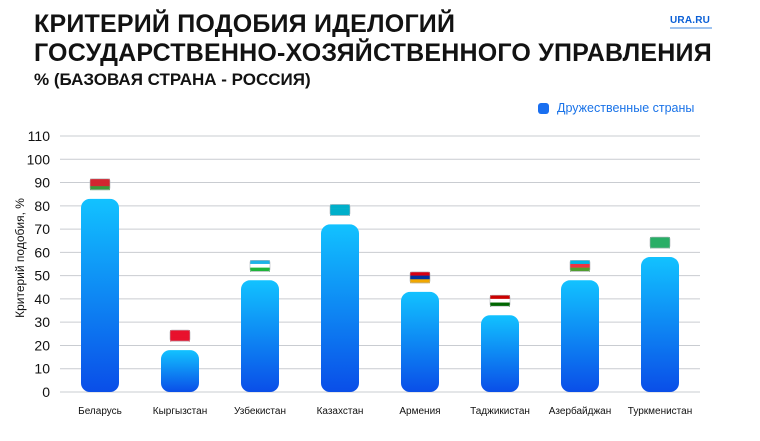 The image size is (760, 441). Describe the element at coordinates (39, 264) in the screenshot. I see `y-tick-labels: 0 10 20 30 40 50 60 70 80 90 100 110` at that location.